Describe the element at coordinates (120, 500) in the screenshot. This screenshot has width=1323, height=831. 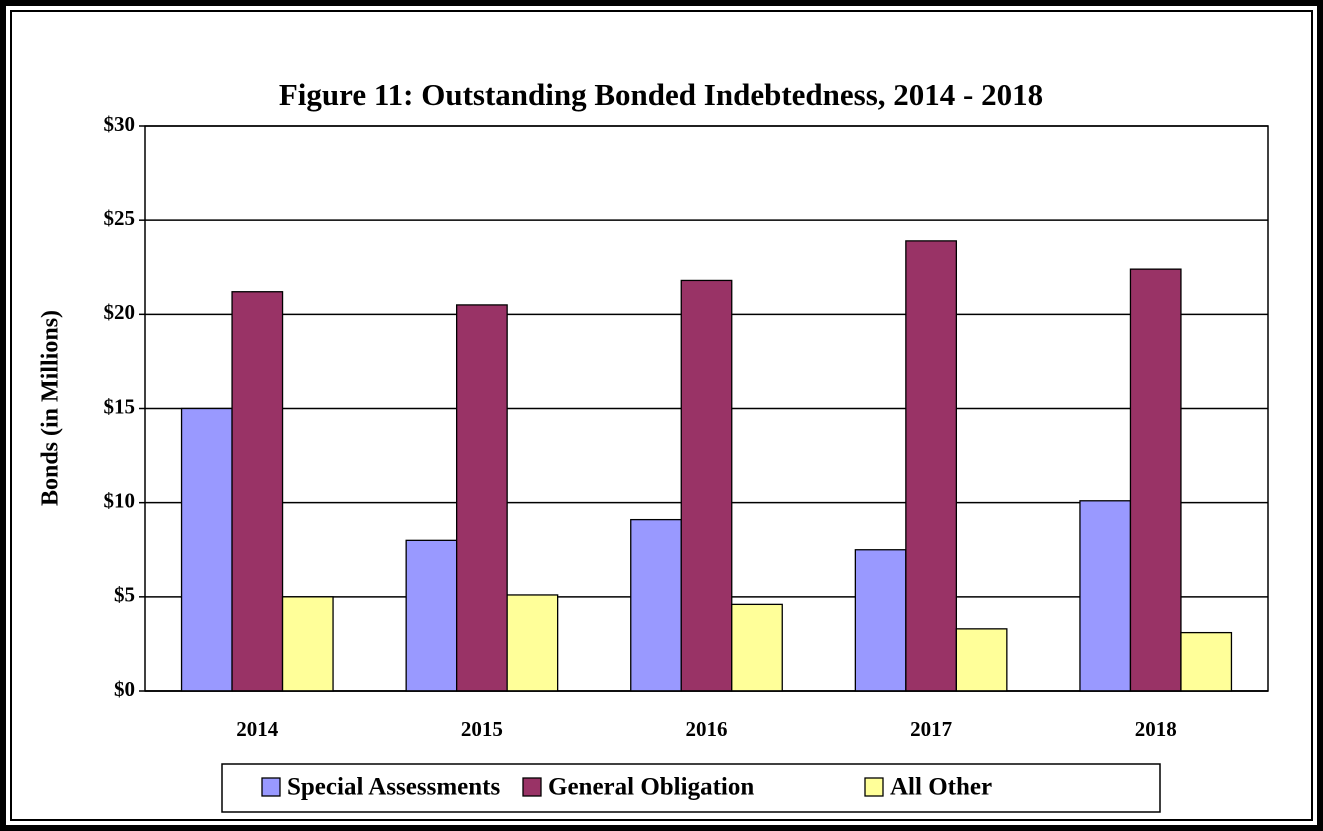
I see `y-tick-label: $10` at that location.